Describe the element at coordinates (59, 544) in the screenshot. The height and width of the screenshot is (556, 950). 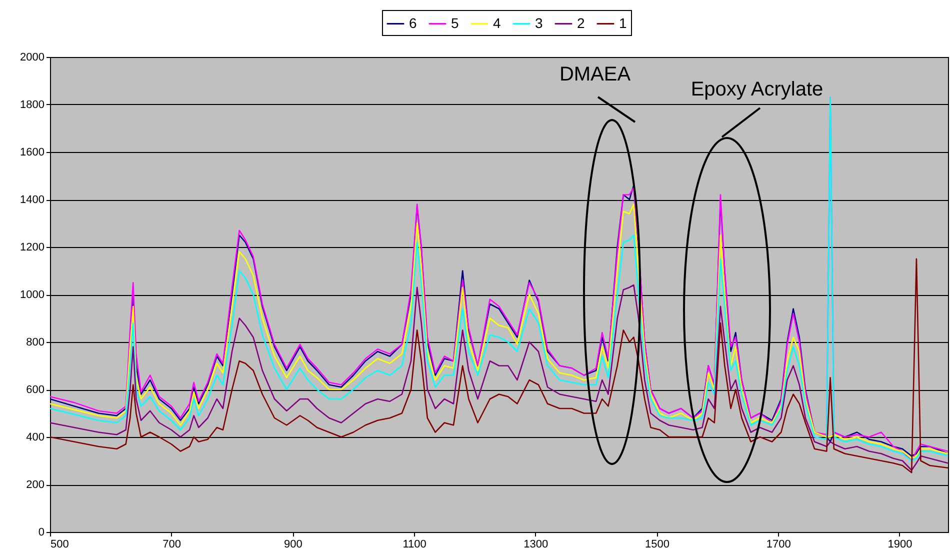
I see `x-tick-label: 500` at that location.